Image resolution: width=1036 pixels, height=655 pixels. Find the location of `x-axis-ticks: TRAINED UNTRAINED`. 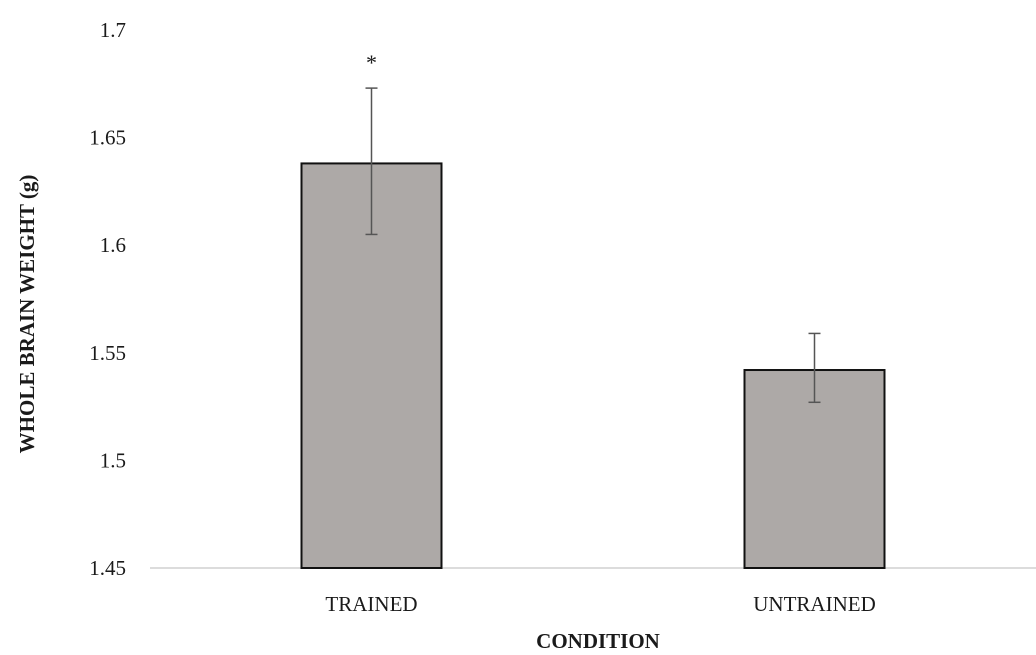

x-axis-ticks: TRAINED UNTRAINED is located at coordinates (600, 604).